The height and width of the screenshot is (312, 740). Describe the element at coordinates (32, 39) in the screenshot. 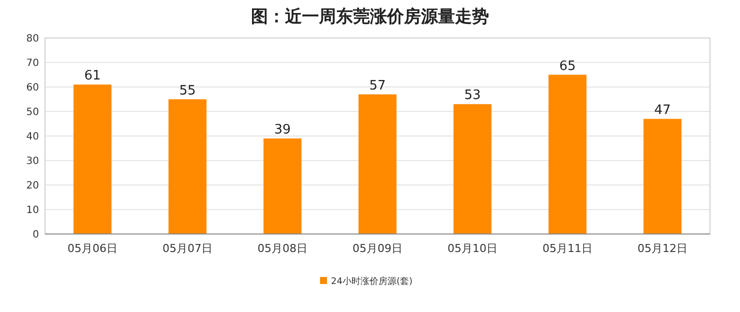

I see `y-tick-label: 80` at that location.